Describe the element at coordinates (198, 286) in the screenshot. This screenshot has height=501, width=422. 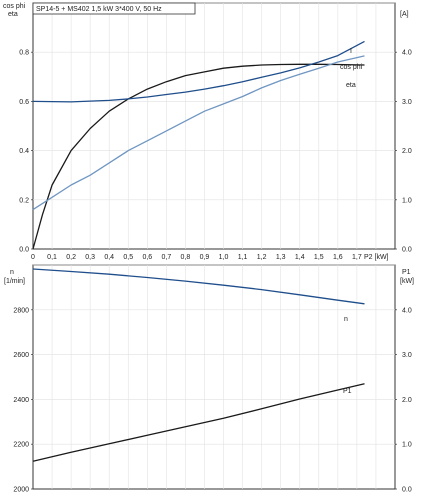
I see `series-line-n` at that location.